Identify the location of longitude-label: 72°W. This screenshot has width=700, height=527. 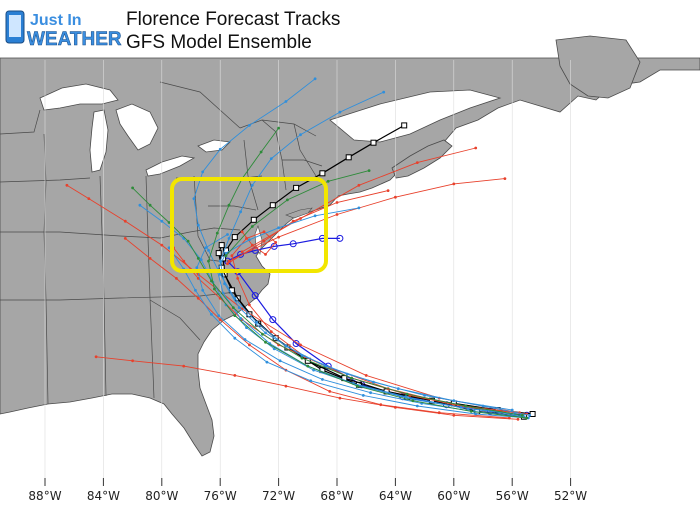
(278, 496).